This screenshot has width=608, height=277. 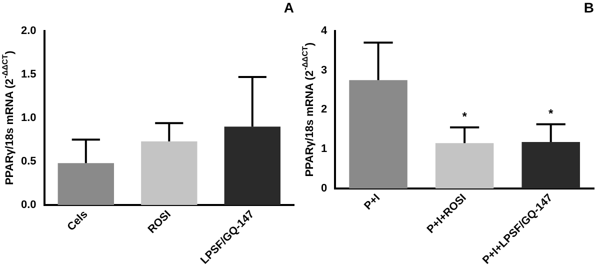 I want to click on y-tick-label: 1.5, so click(x=28, y=74).